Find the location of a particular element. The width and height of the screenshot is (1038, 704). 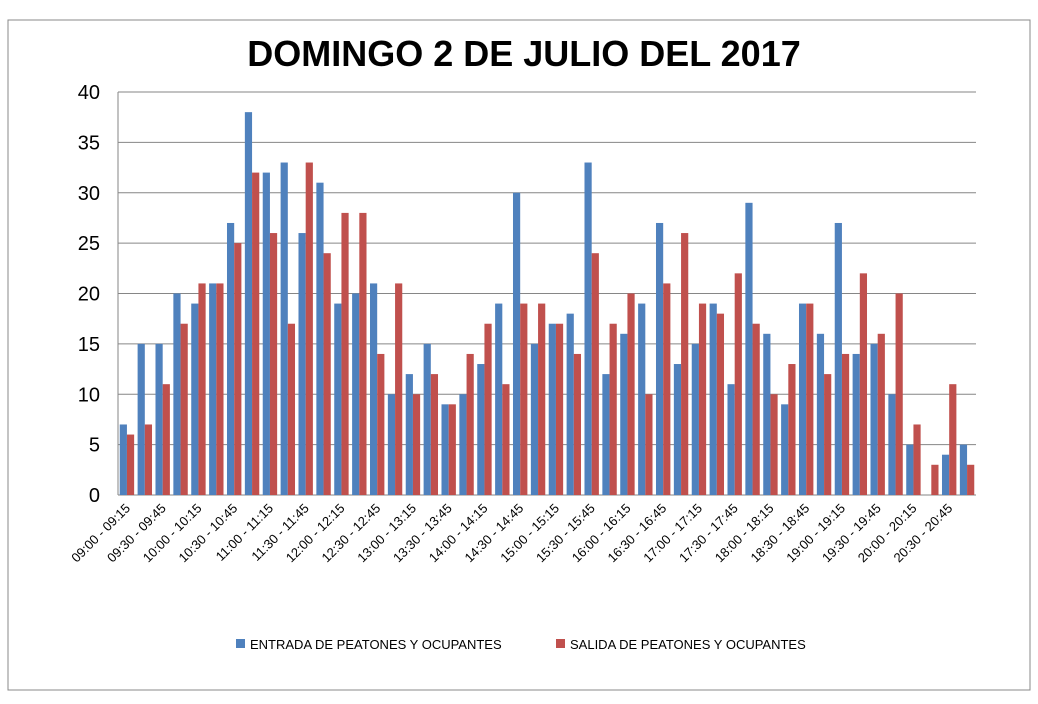

y-tick-label: 25 is located at coordinates (89, 244).